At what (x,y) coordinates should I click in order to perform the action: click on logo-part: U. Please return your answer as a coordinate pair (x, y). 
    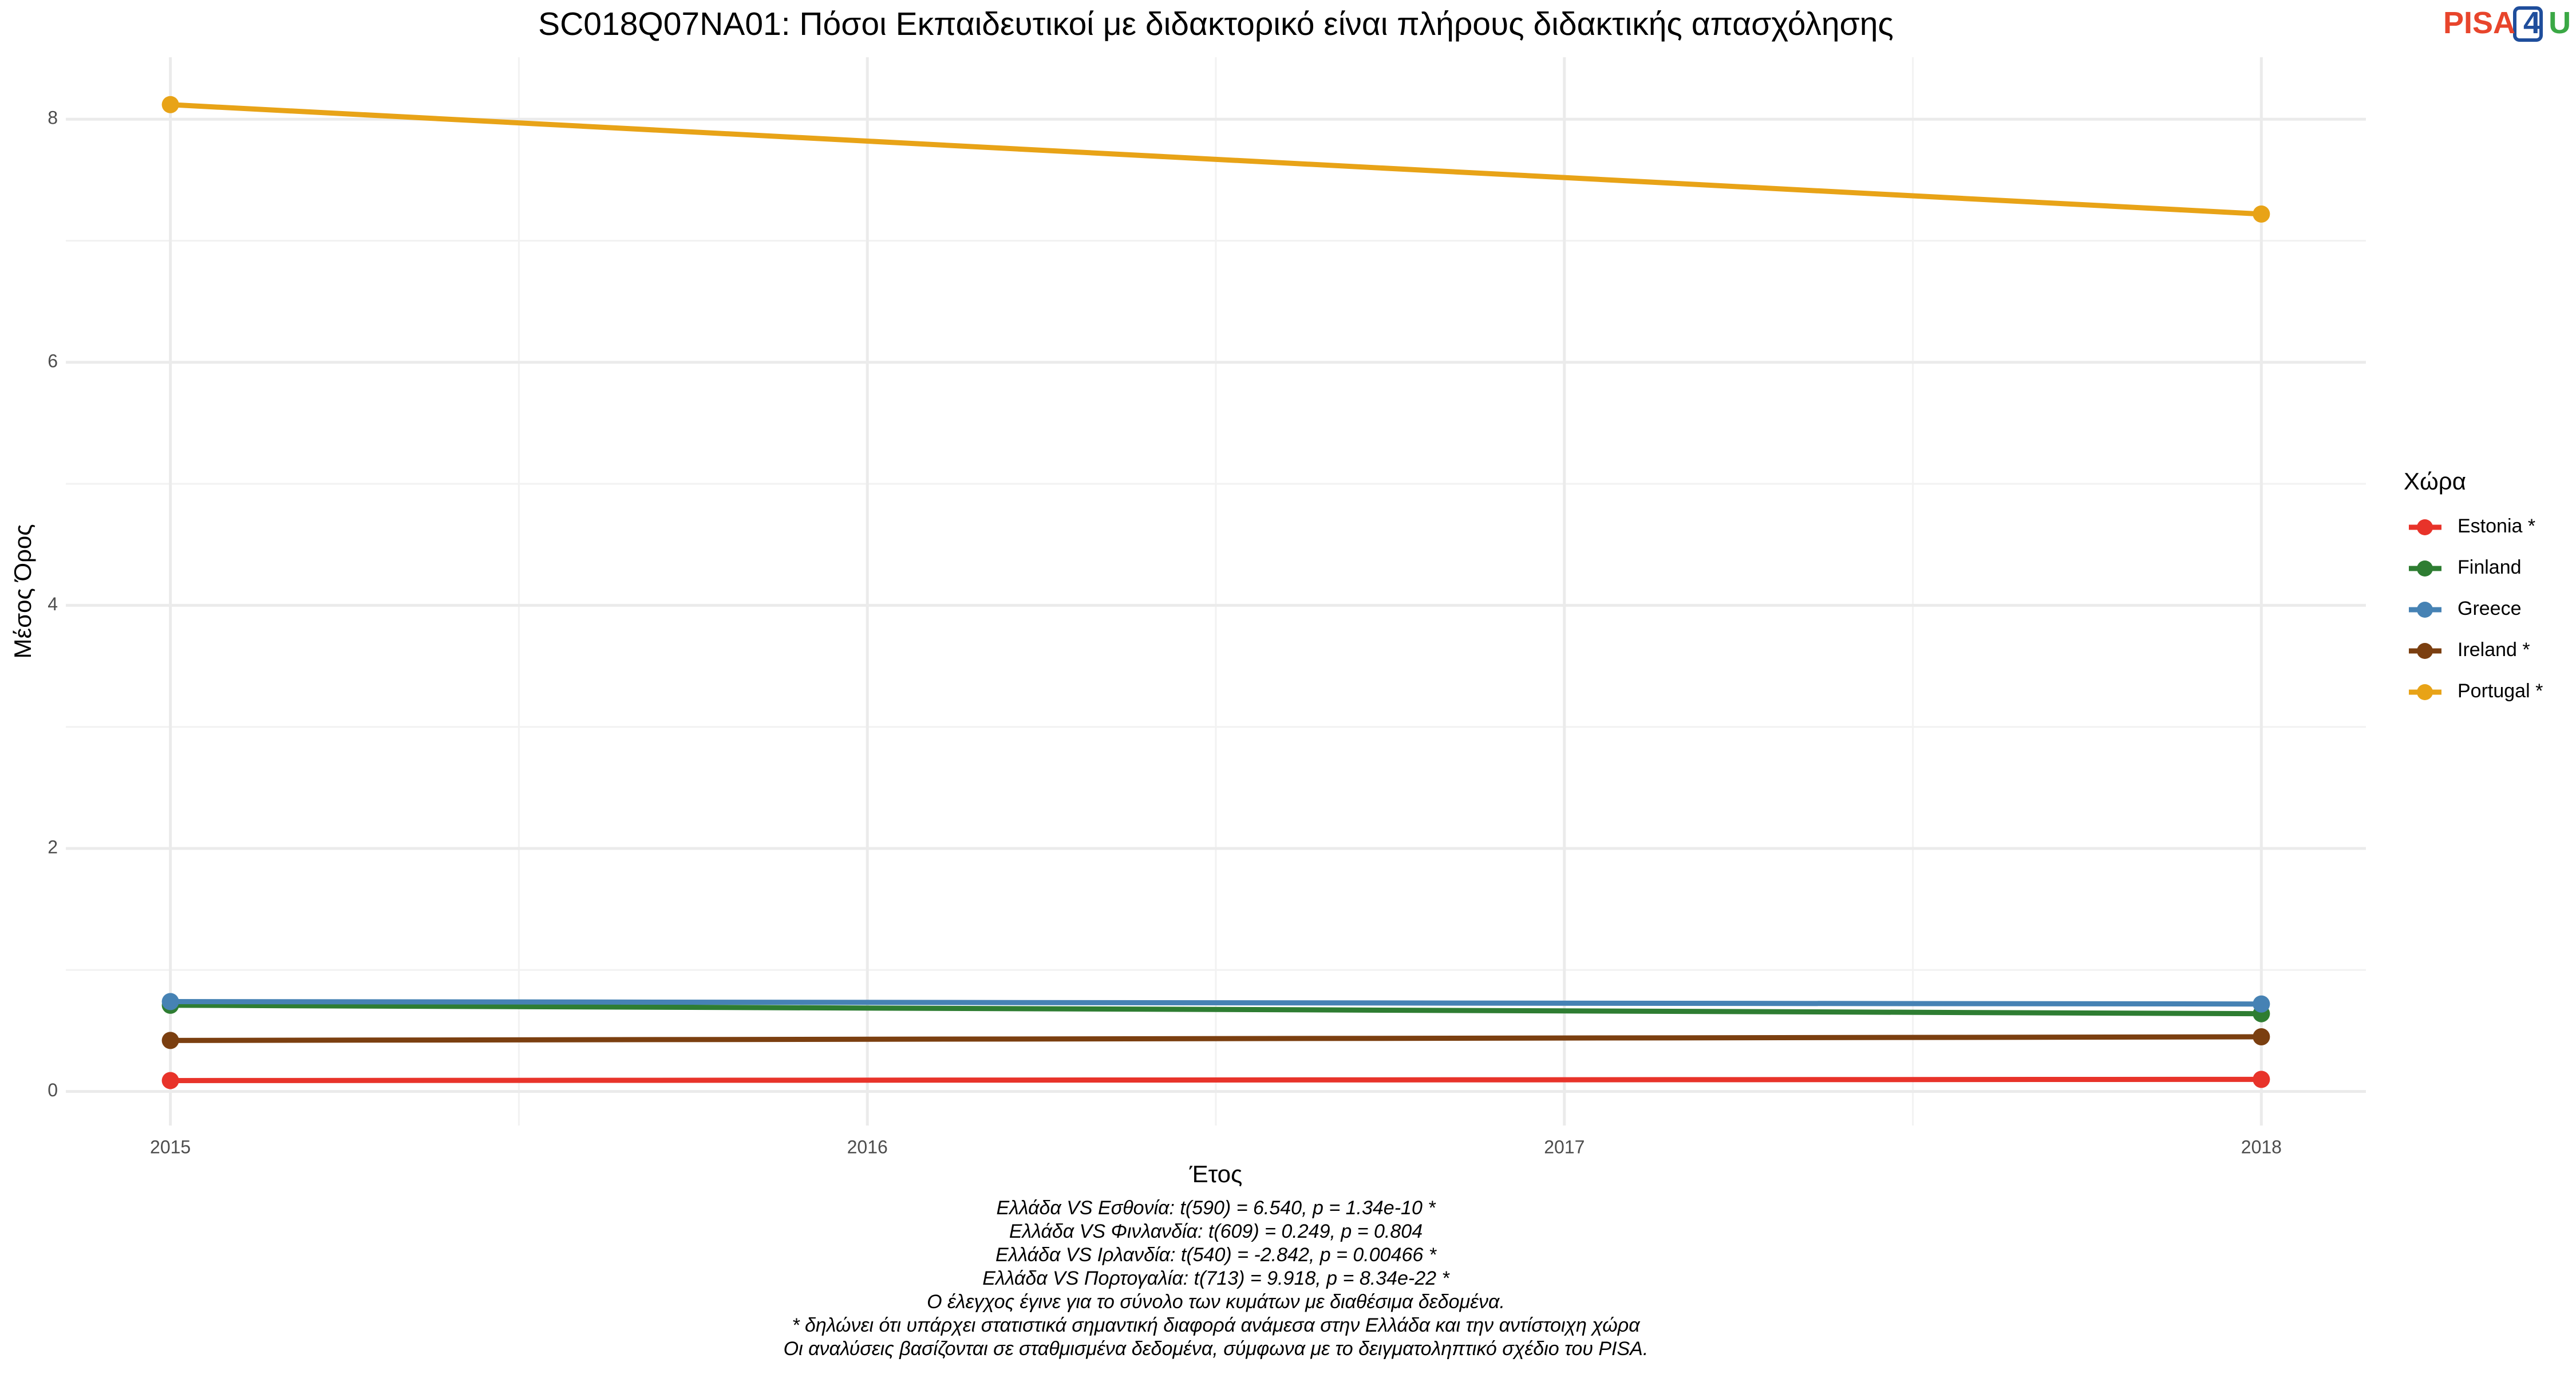
    Looking at the image, I should click on (2560, 23).